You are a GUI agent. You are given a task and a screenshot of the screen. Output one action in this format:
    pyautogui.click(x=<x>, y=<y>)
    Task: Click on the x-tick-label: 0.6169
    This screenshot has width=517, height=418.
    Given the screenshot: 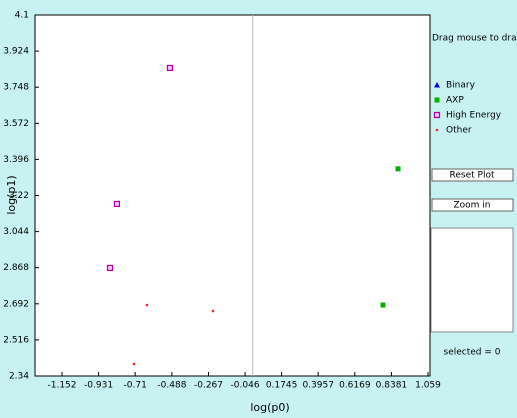 What is the action you would take?
    pyautogui.click(x=355, y=386)
    